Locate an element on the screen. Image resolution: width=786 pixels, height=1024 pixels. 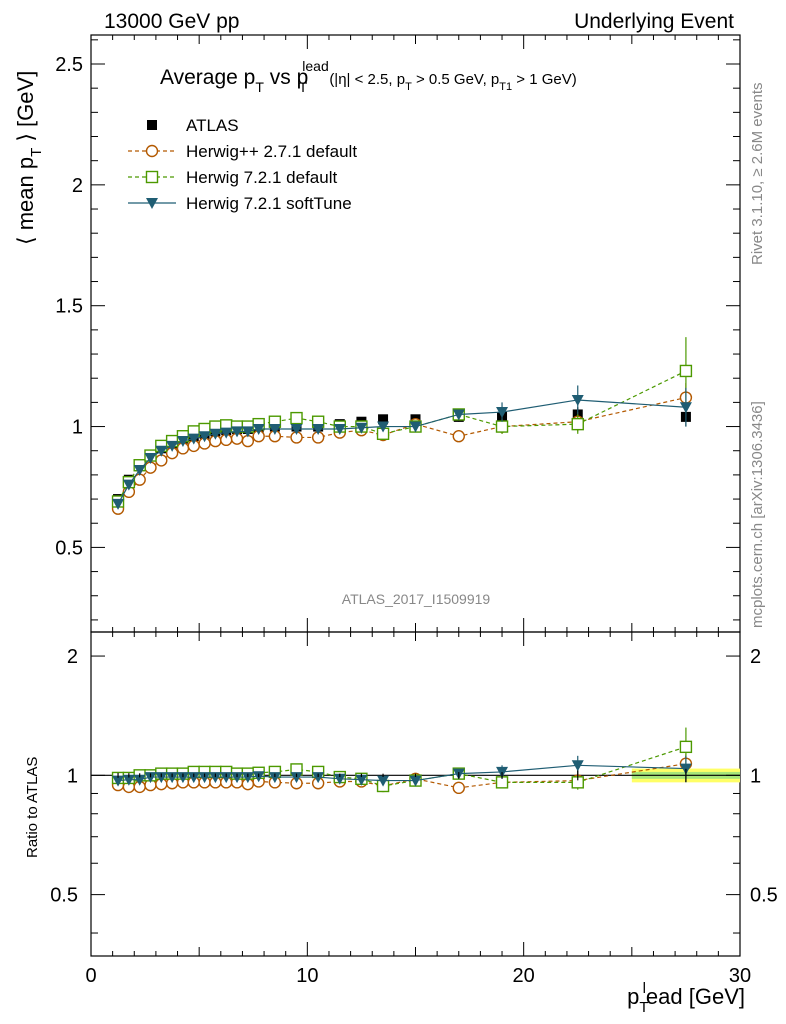
x-axis-label: pTlead [GeV] is located at coordinates (686, 998).